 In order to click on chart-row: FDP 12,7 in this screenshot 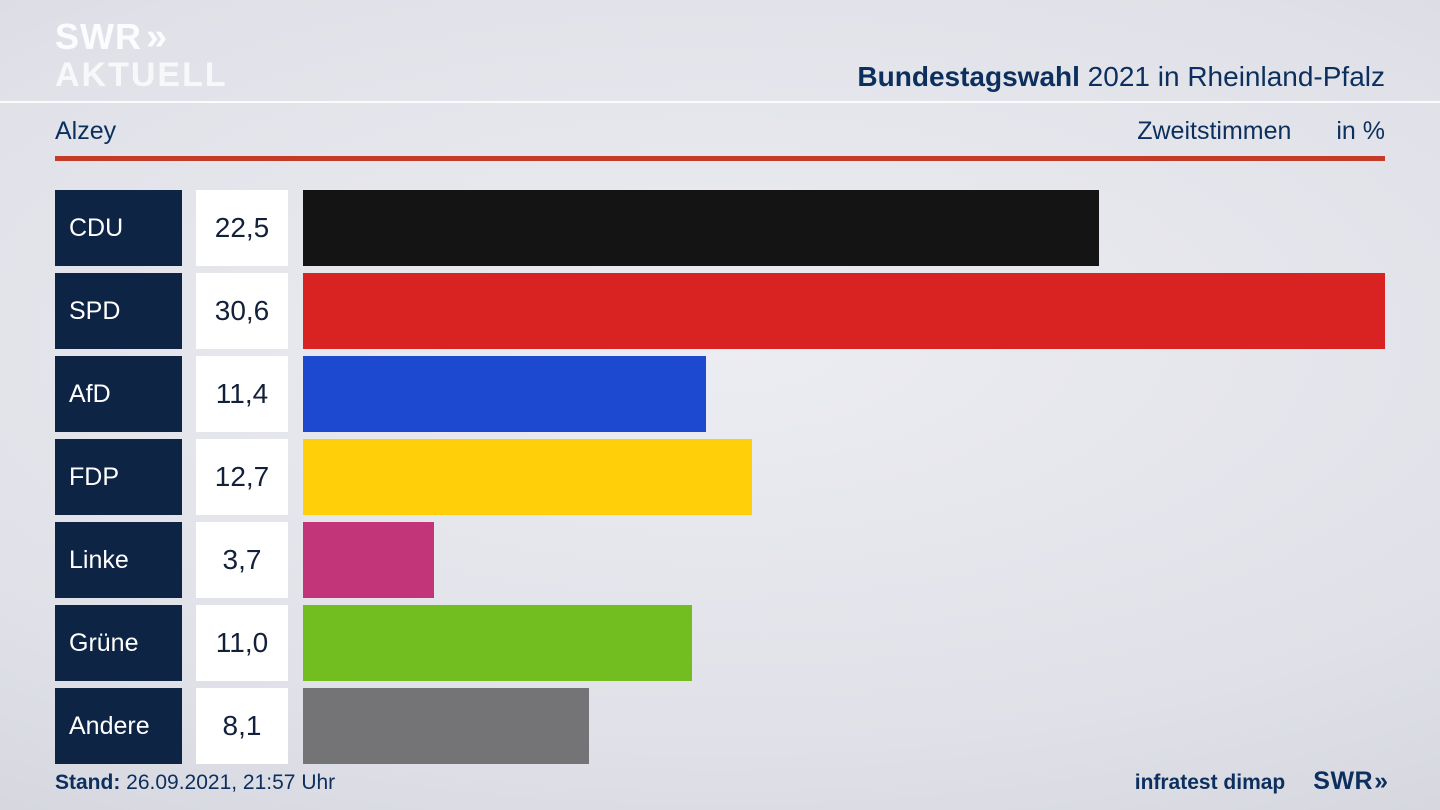, I will do `click(720, 477)`.